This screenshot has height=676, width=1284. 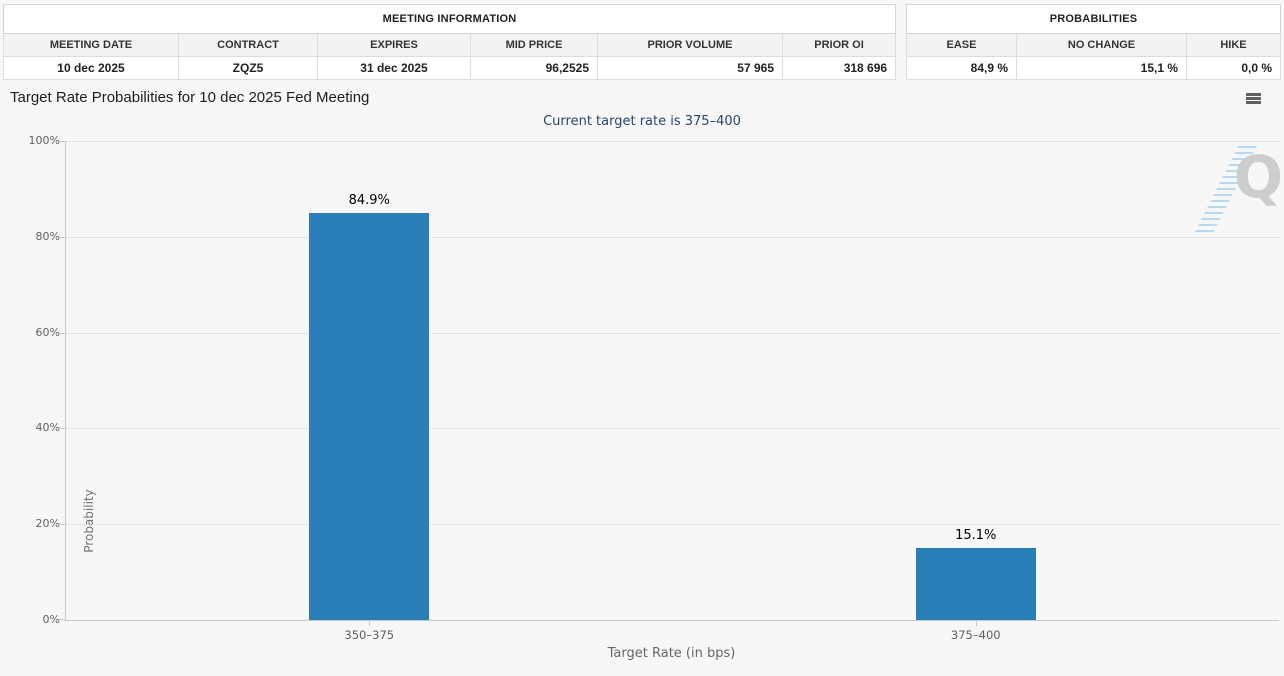 What do you see at coordinates (839, 68) in the screenshot?
I see `prior-oi-value: 318 696` at bounding box center [839, 68].